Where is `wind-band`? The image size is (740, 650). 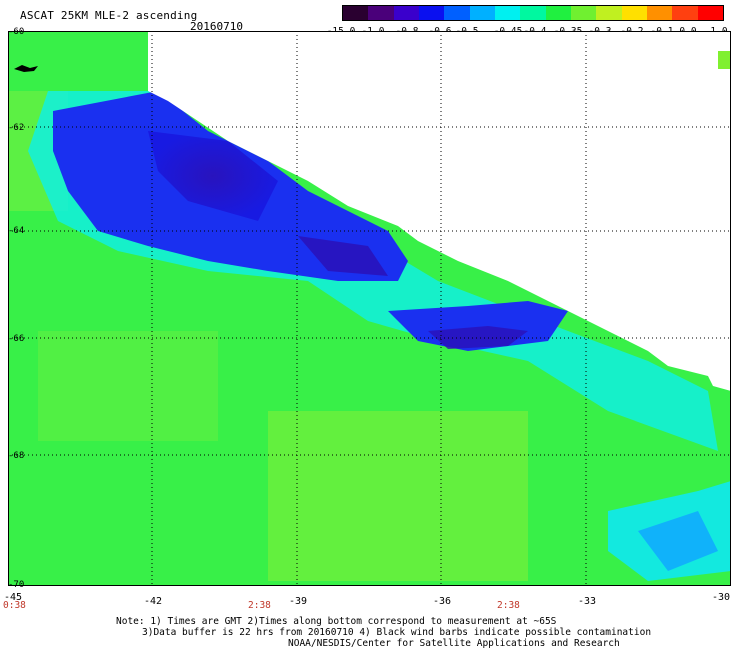 wind-band is located at coordinates (678, 541).